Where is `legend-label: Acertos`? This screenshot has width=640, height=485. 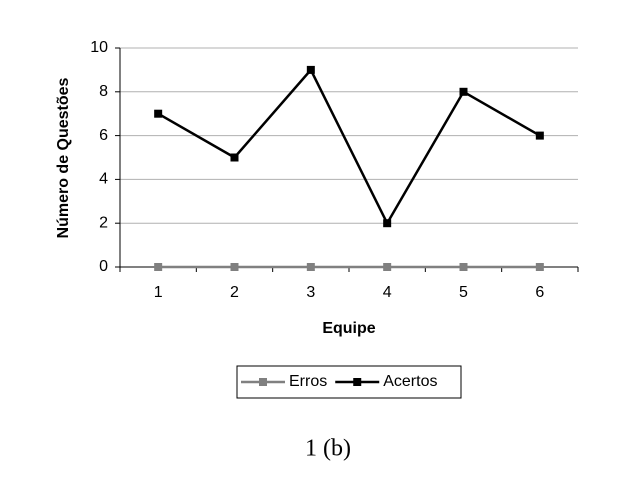
legend-label: Acertos is located at coordinates (410, 381).